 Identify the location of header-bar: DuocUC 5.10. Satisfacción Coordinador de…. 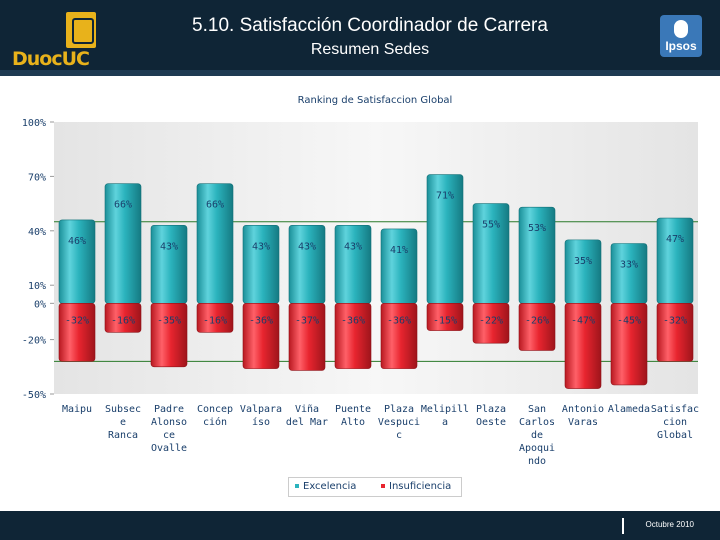
(360, 38).